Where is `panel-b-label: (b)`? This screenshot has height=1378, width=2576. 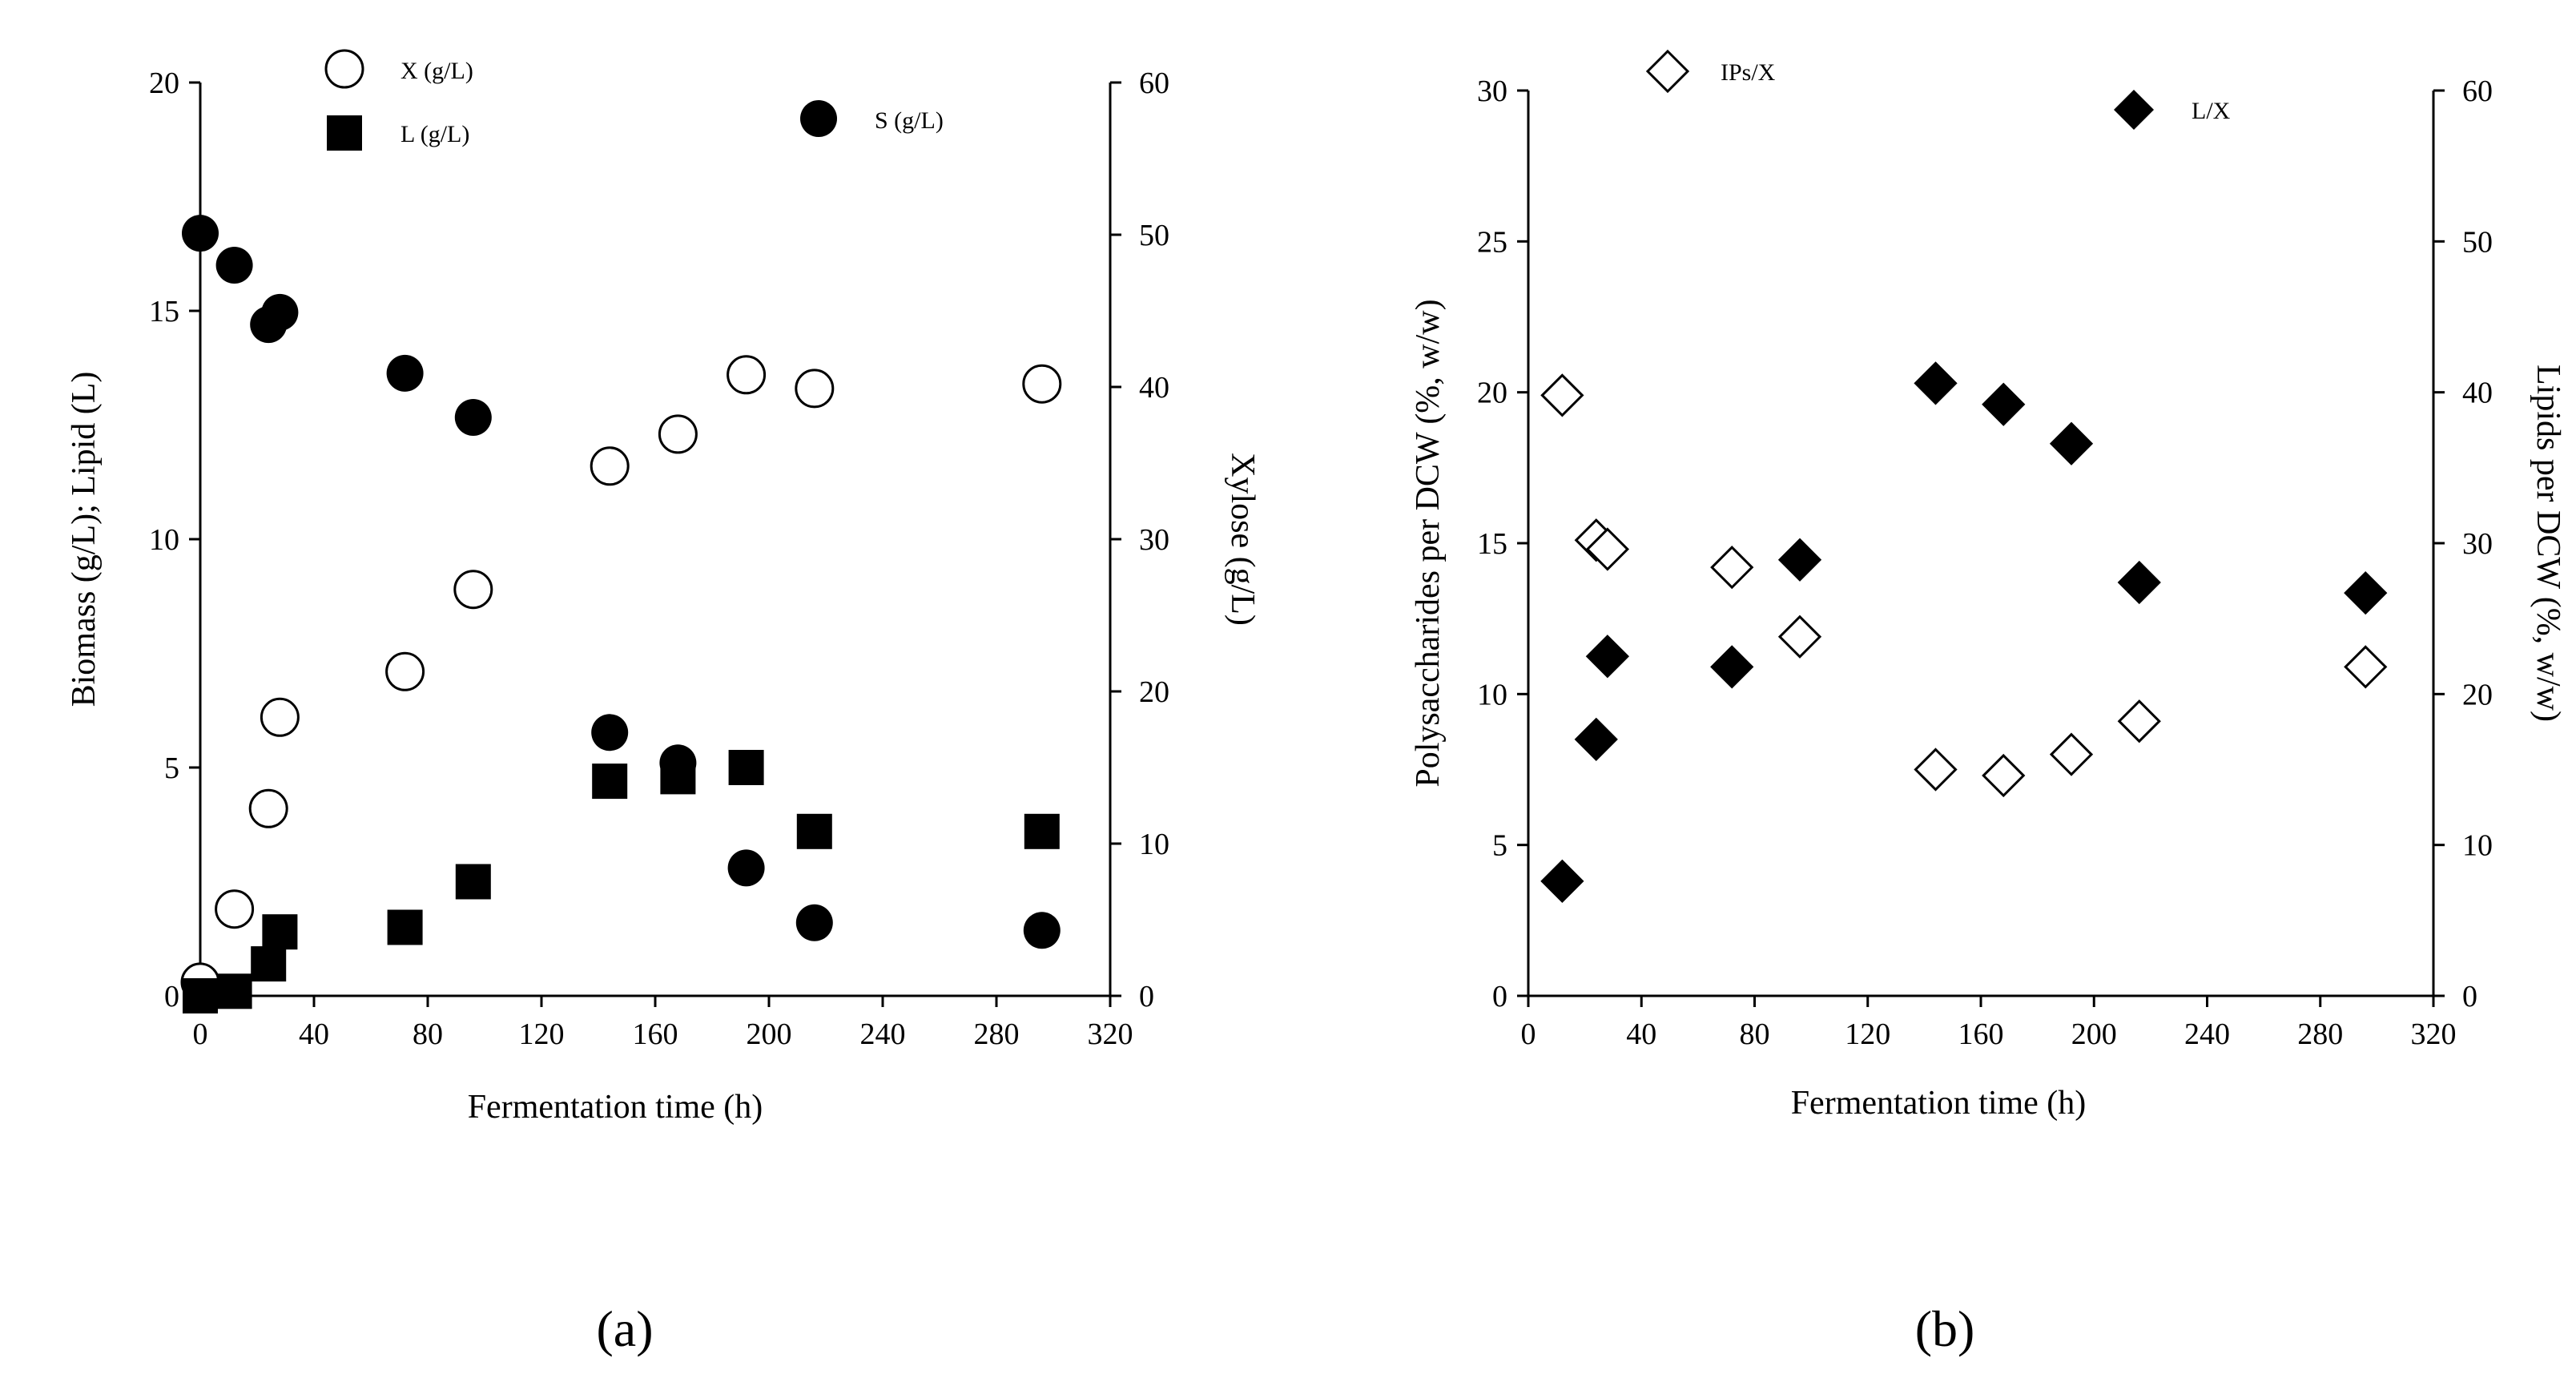
panel-b-label: (b) is located at coordinates (1945, 1328).